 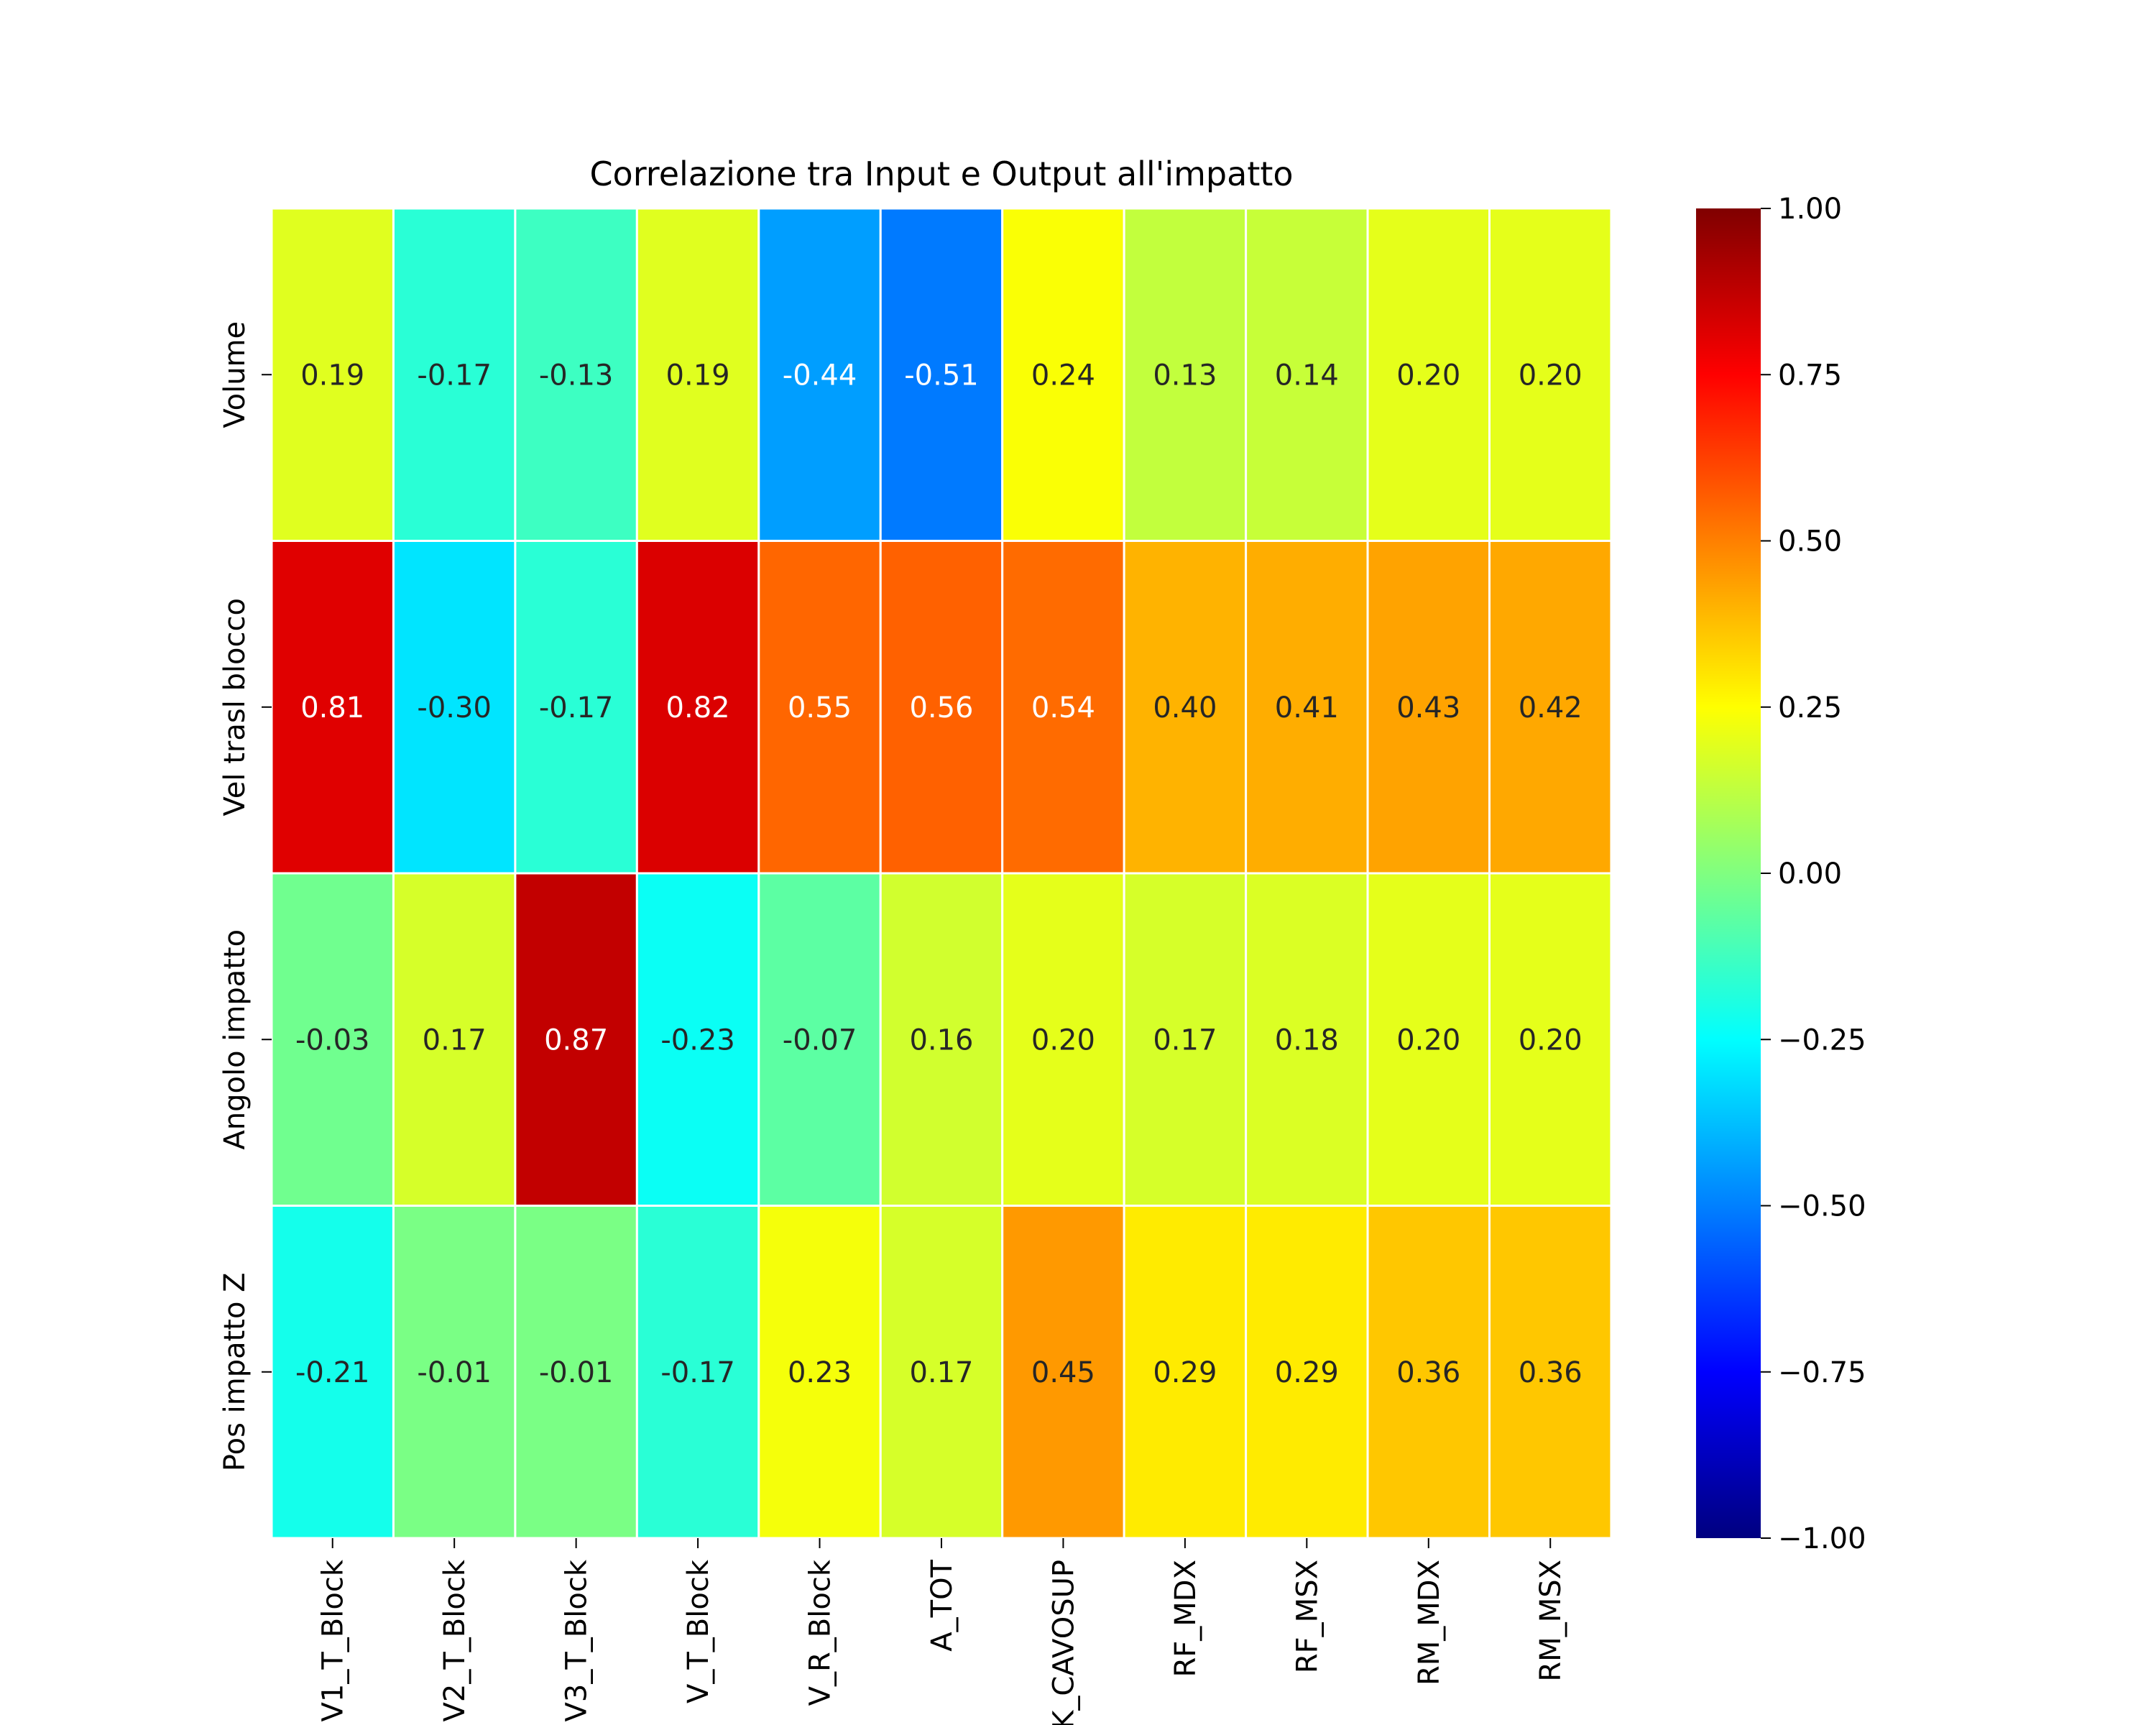 I want to click on colorbar-tick-label: −0.75, so click(x=1822, y=1372).